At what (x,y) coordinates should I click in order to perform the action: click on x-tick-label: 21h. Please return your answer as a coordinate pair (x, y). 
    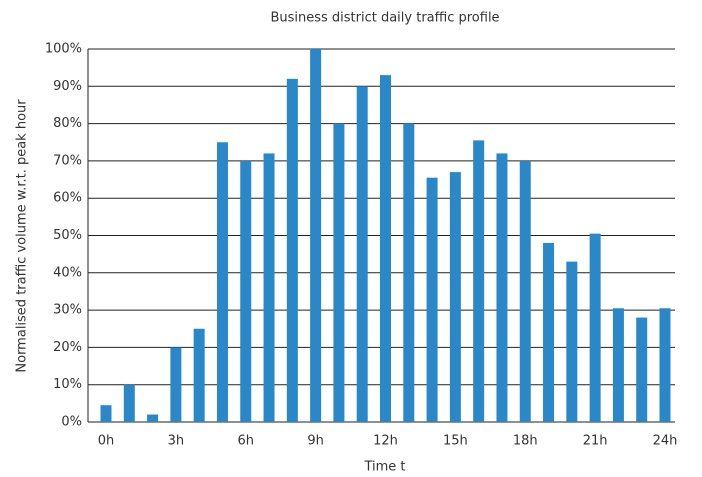
    Looking at the image, I should click on (595, 441).